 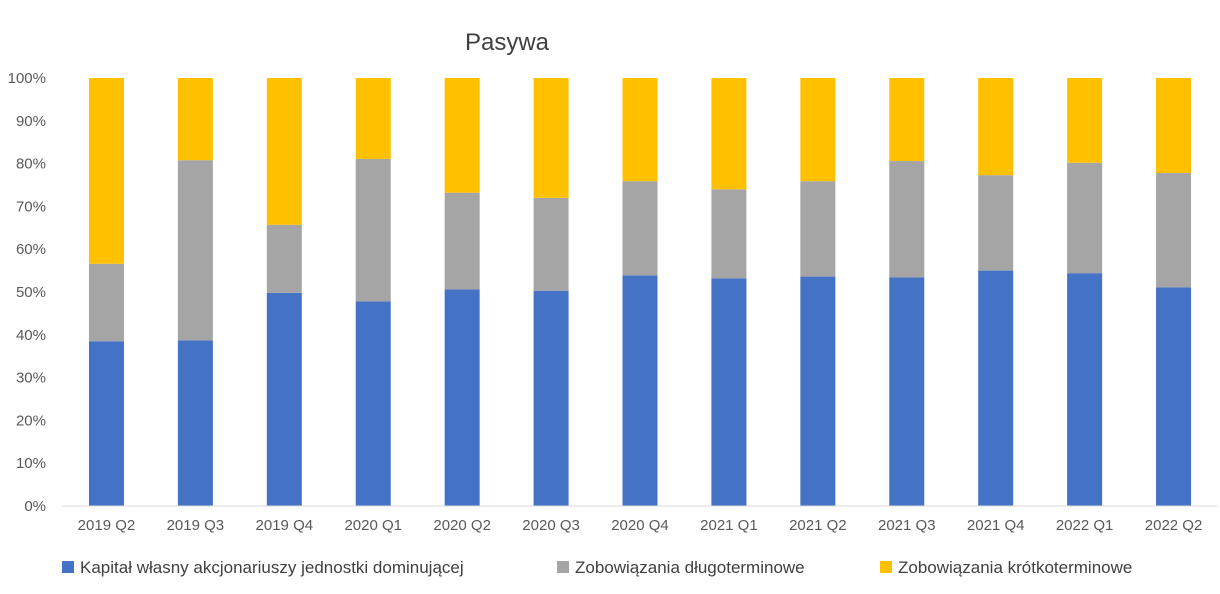 What do you see at coordinates (31, 206) in the screenshot?
I see `y-tick-label: 70%` at bounding box center [31, 206].